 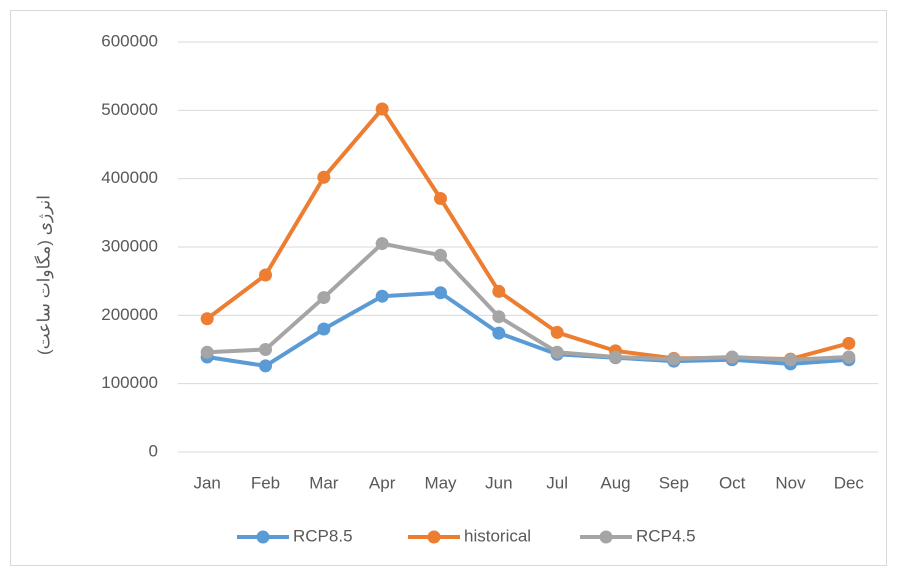 I want to click on legend-label: RCP8.5, so click(x=323, y=535).